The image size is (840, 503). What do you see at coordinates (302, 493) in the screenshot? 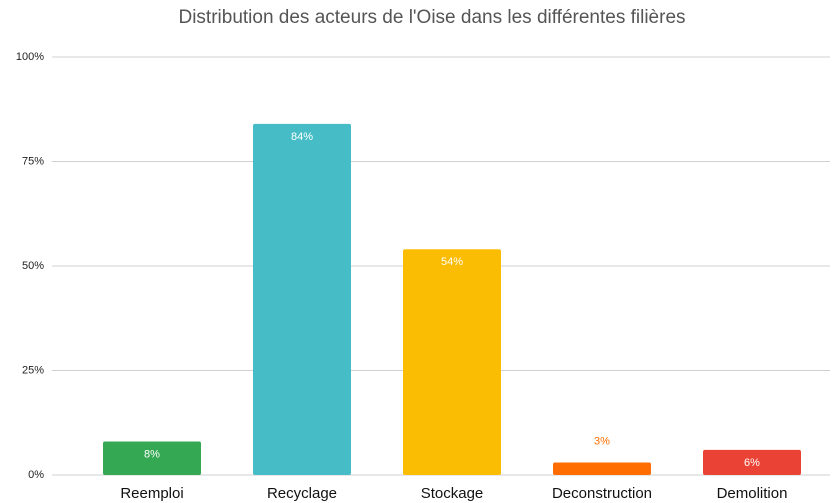
I see `x-tick-label: Recyclage` at bounding box center [302, 493].